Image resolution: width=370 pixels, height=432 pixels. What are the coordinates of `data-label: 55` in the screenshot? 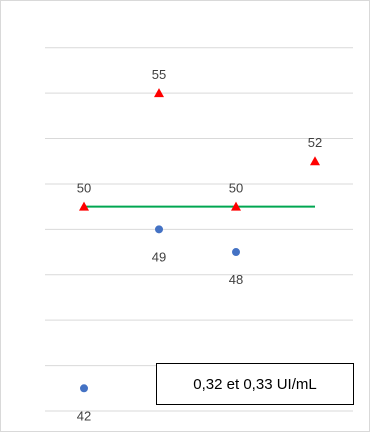 It's located at (159, 74).